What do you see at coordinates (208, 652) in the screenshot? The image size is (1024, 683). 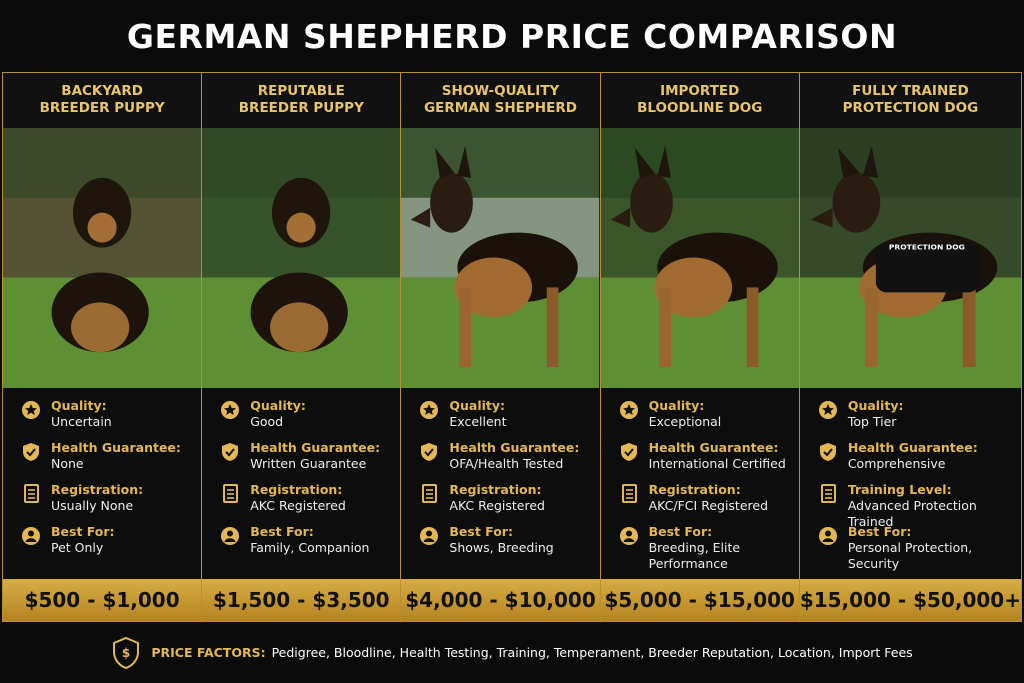 I see `footer-label: PRICE FACTORS:` at bounding box center [208, 652].